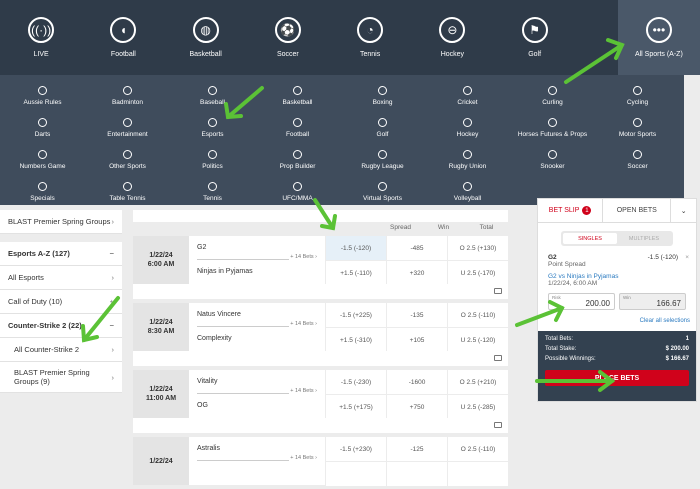 The width and height of the screenshot is (700, 489). What do you see at coordinates (382, 128) in the screenshot?
I see `sport-item: Golf` at bounding box center [382, 128].